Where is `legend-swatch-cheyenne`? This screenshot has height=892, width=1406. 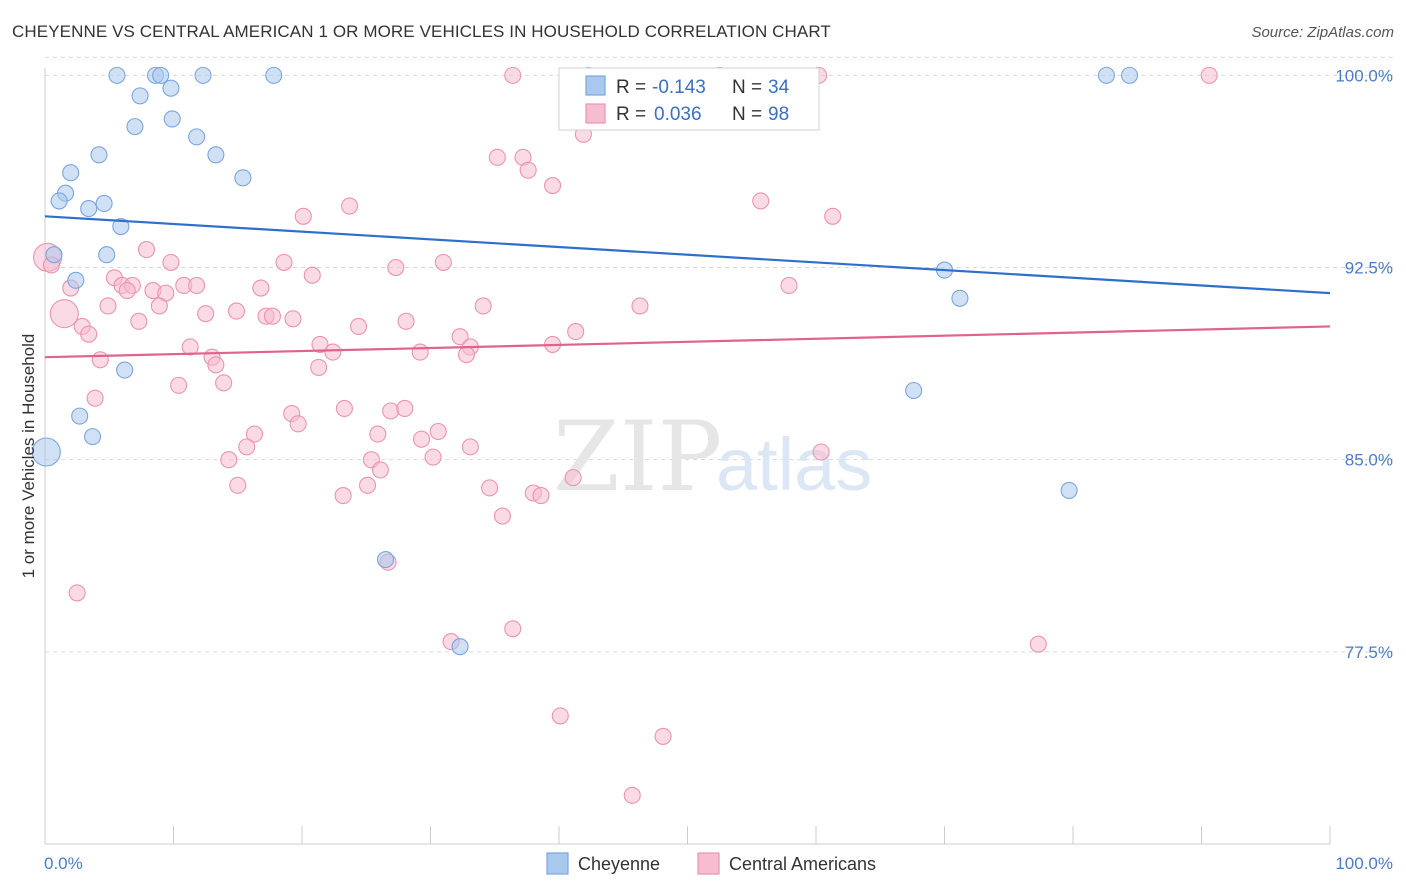
legend-swatch-cheyenne is located at coordinates (595, 85).